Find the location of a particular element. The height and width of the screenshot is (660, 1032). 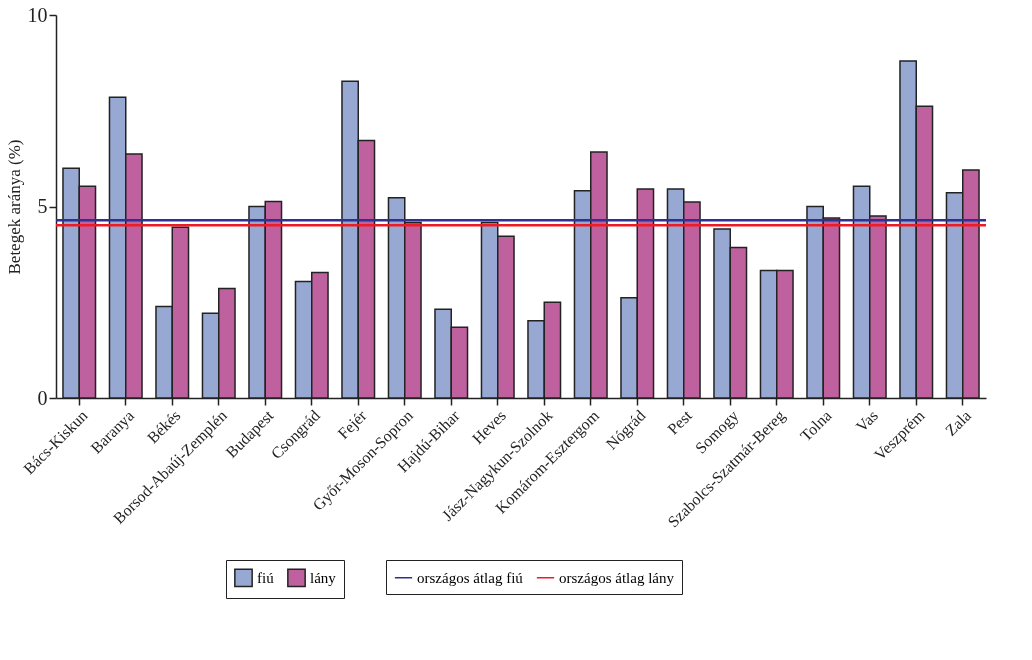

y-axis-title: Betegek aránya (%) is located at coordinates (14, 207).